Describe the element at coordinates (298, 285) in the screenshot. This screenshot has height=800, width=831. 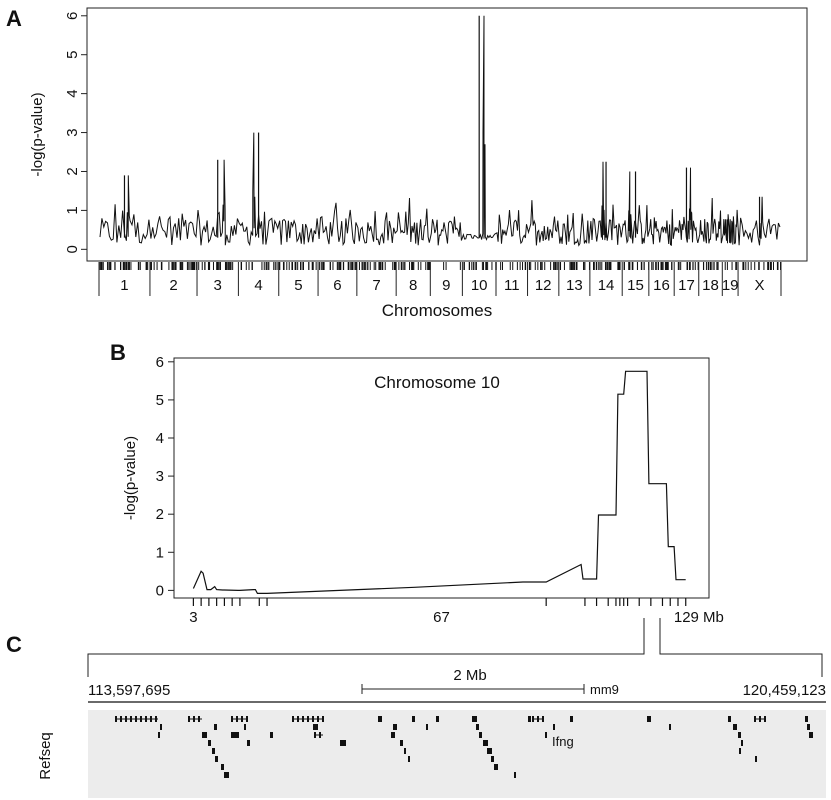
I see `panel-a-chromosome-label: 5` at that location.